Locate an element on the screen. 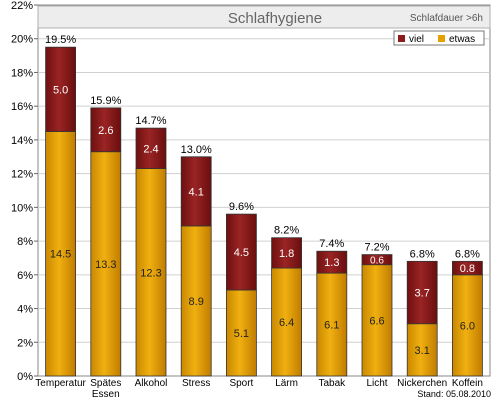  x-tick-label: Licht is located at coordinates (376, 383).